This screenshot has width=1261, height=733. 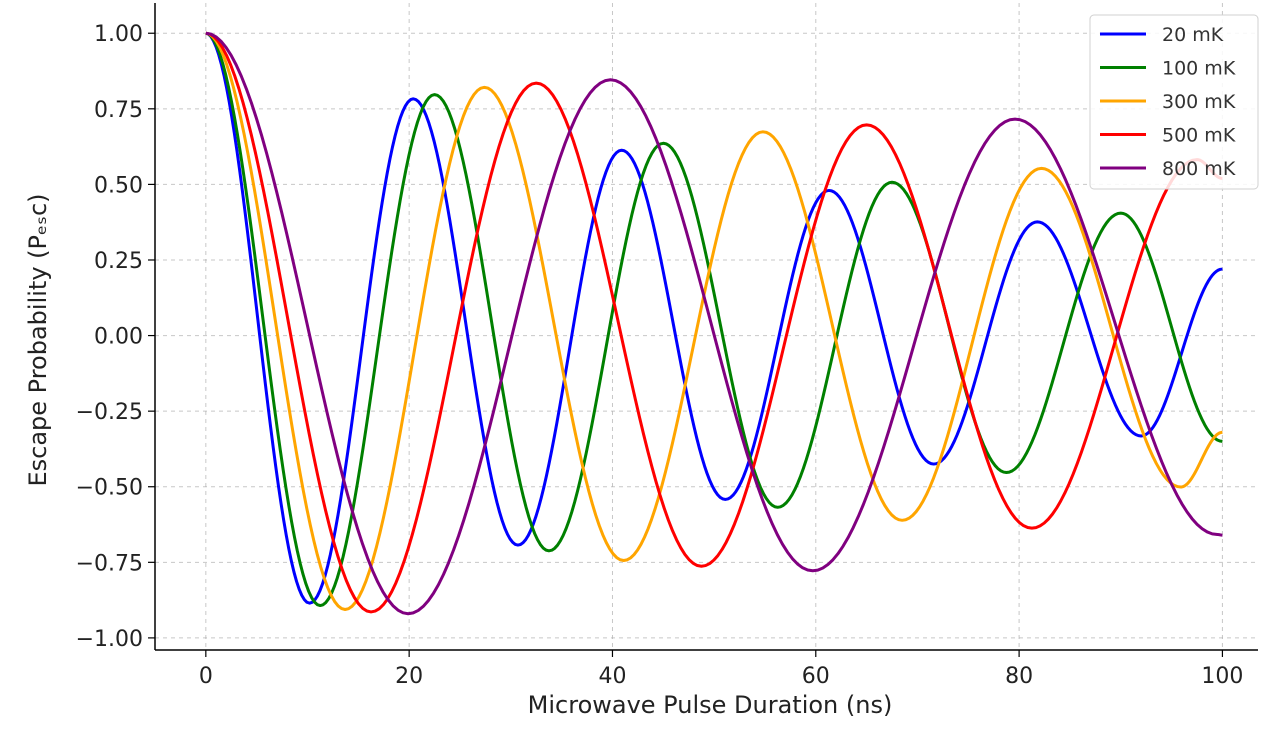 I want to click on x-tick-label: 0, so click(x=206, y=676).